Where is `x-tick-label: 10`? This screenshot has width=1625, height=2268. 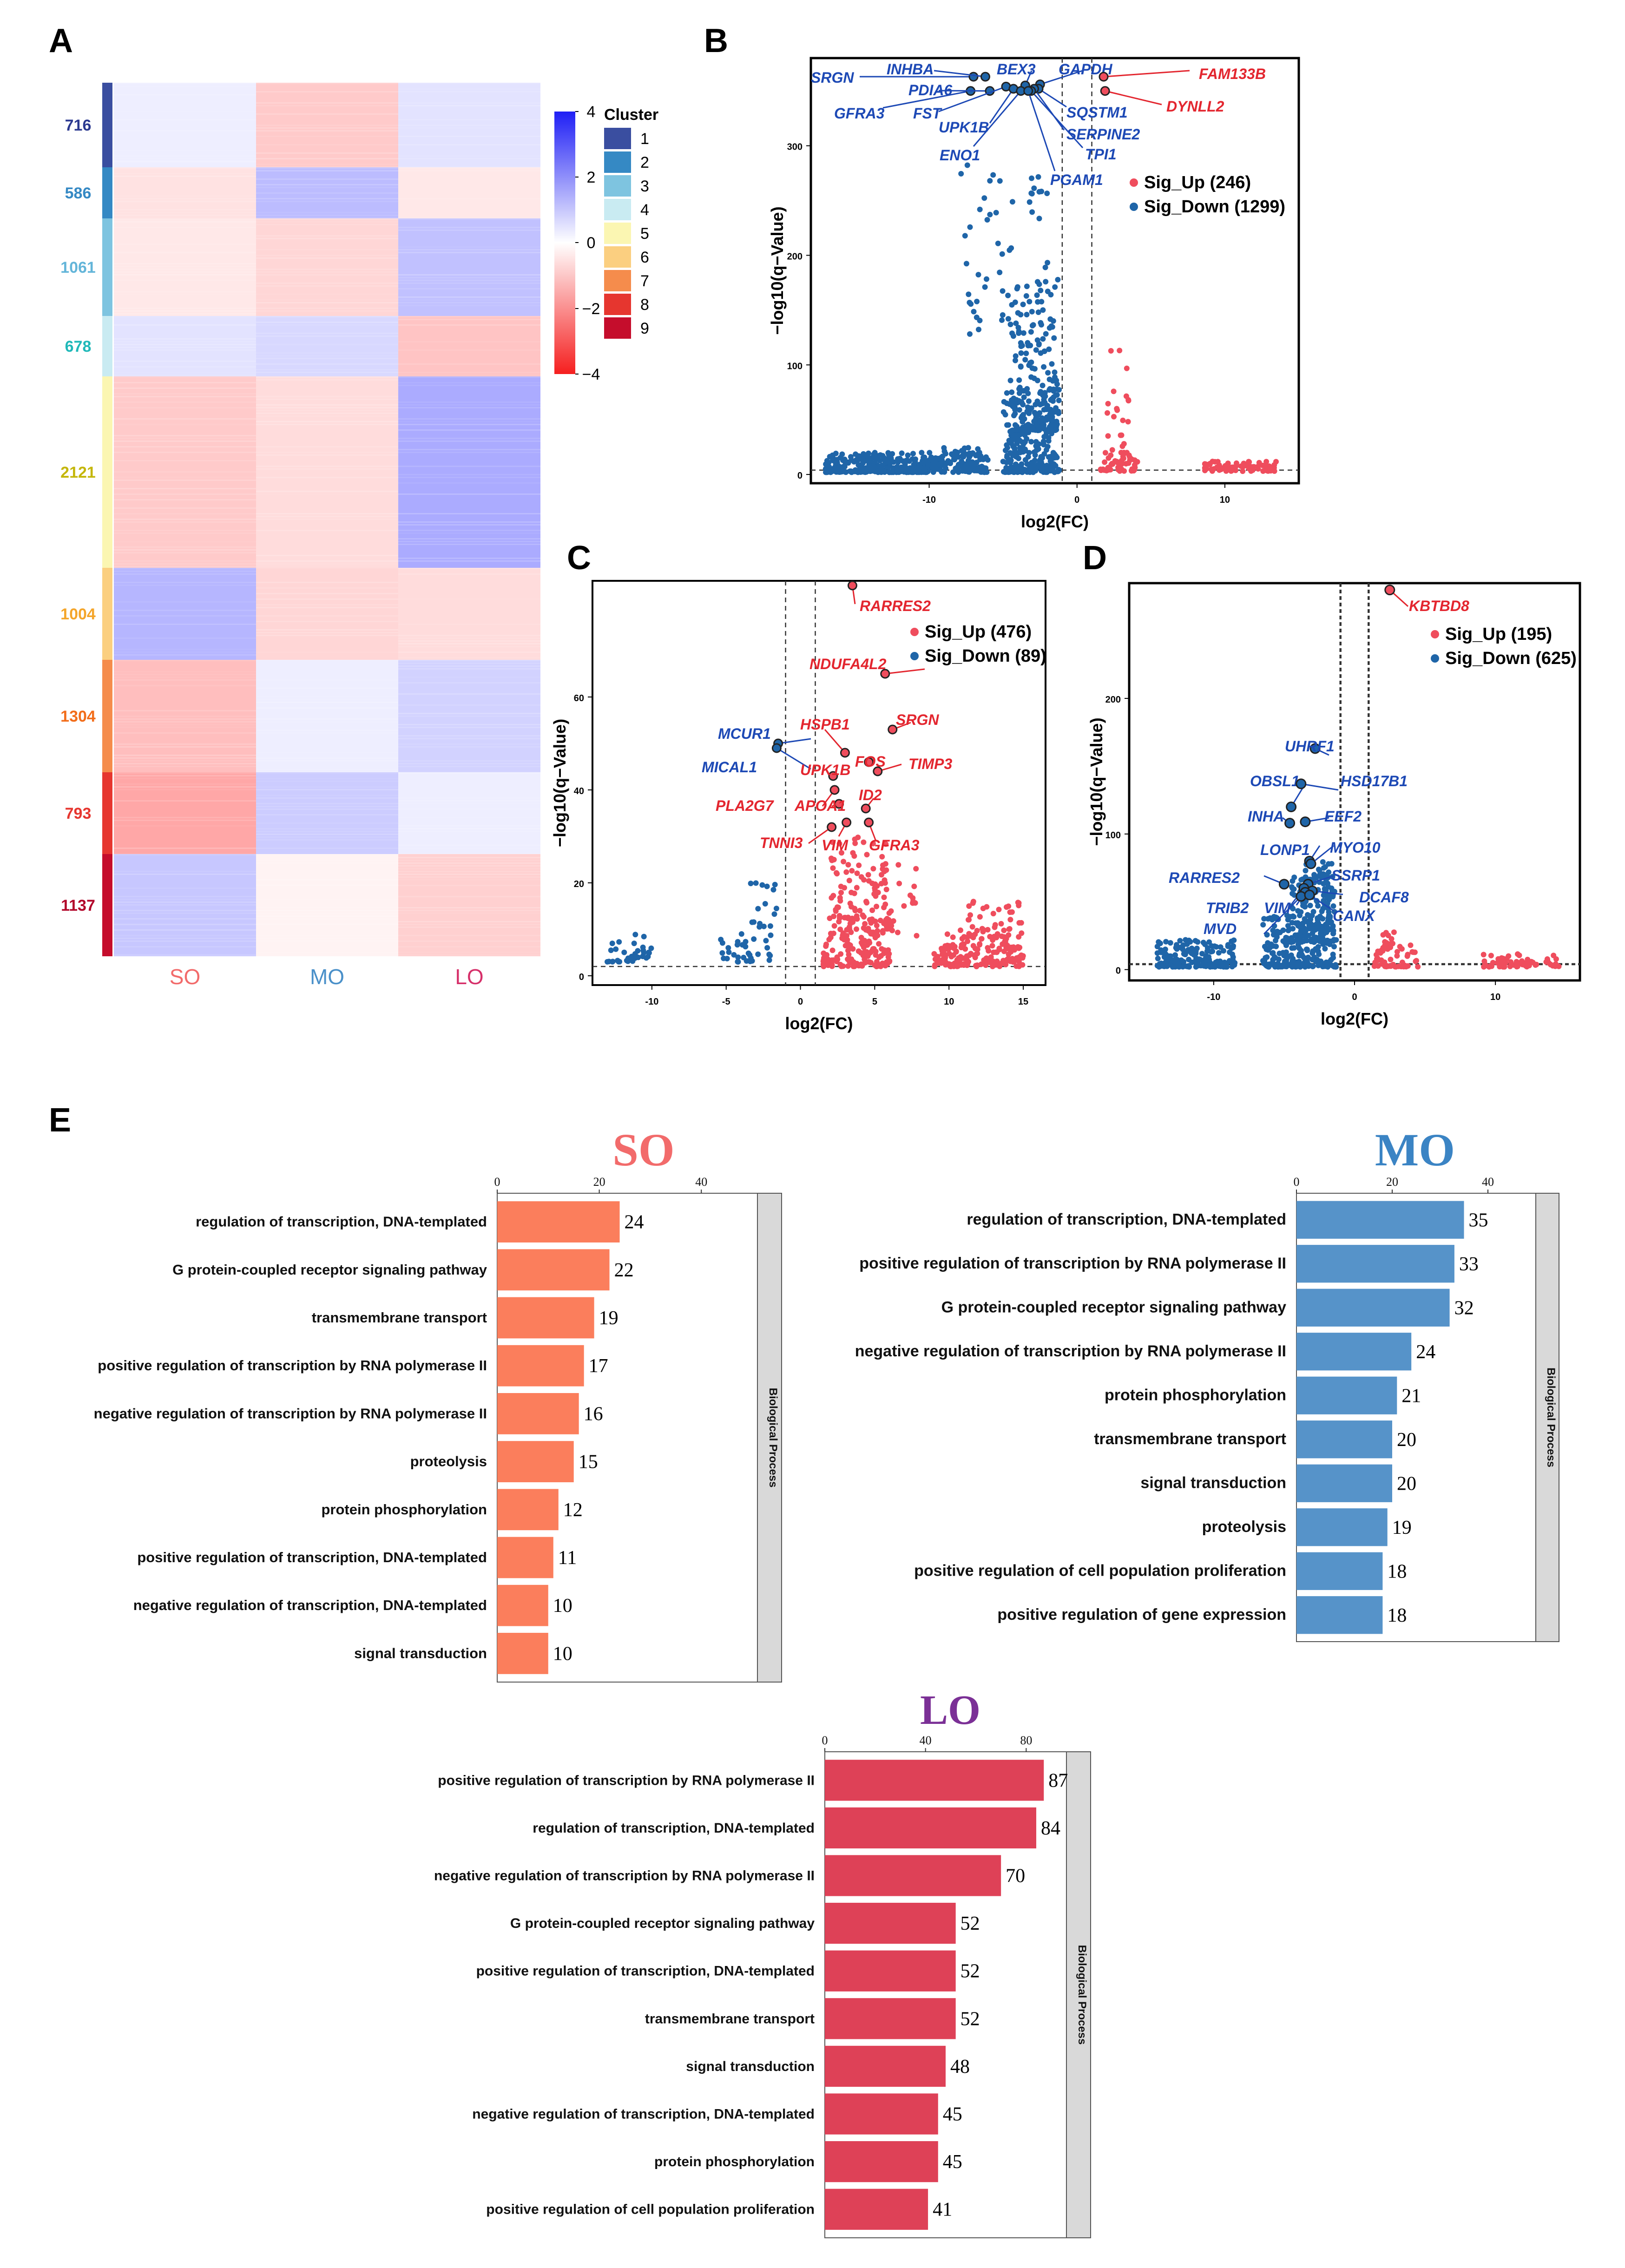 x-tick-label: 10 is located at coordinates (1495, 997).